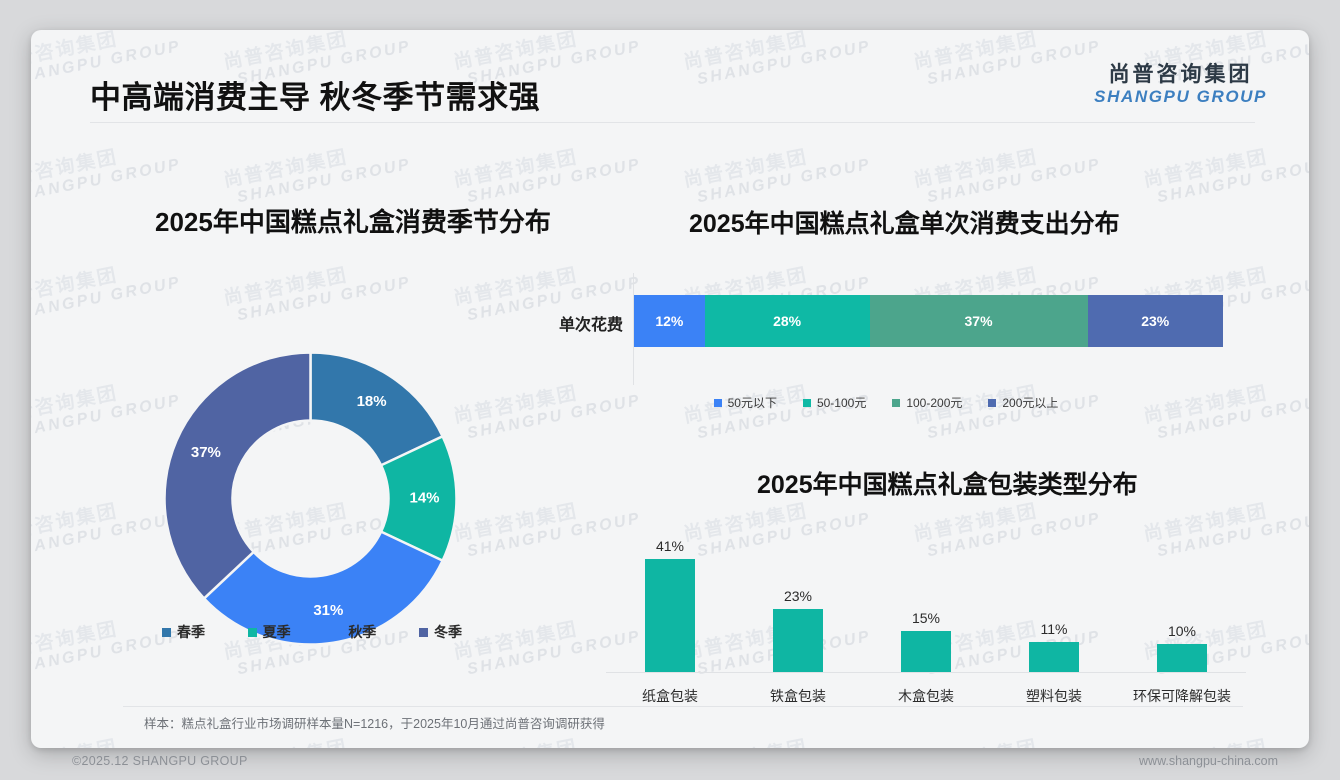 The height and width of the screenshot is (780, 1340). I want to click on stacked-bar-chart-title: 2025年中国糕点礼盒单次消费支出分布, so click(904, 224).